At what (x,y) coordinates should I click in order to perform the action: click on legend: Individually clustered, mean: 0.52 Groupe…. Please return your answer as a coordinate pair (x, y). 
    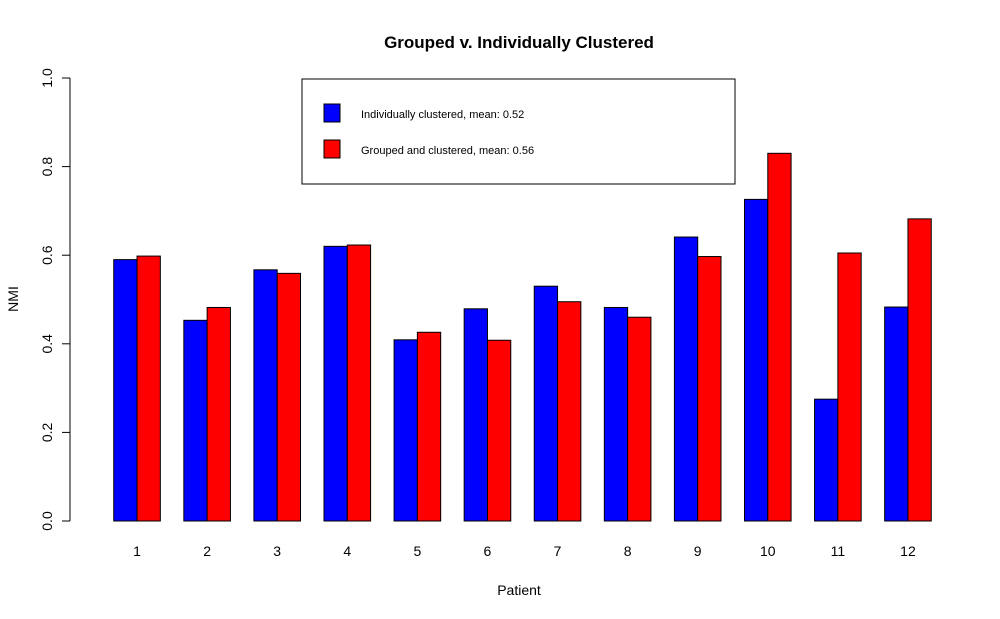
    Looking at the image, I should click on (518, 131).